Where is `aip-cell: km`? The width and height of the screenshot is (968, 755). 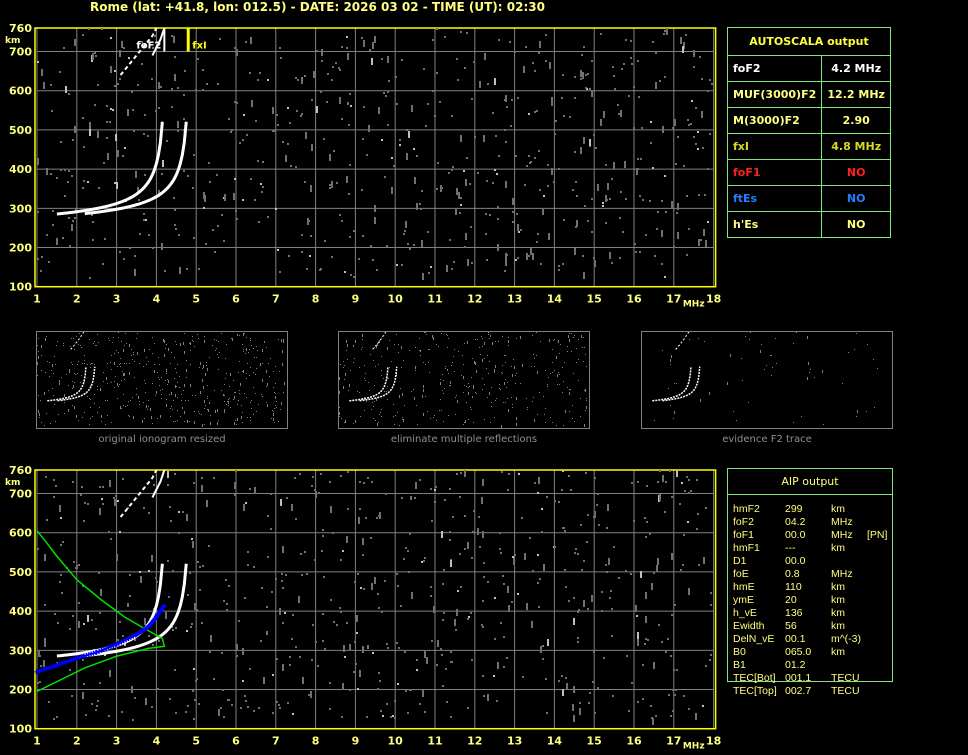
aip-cell: km is located at coordinates (838, 613).